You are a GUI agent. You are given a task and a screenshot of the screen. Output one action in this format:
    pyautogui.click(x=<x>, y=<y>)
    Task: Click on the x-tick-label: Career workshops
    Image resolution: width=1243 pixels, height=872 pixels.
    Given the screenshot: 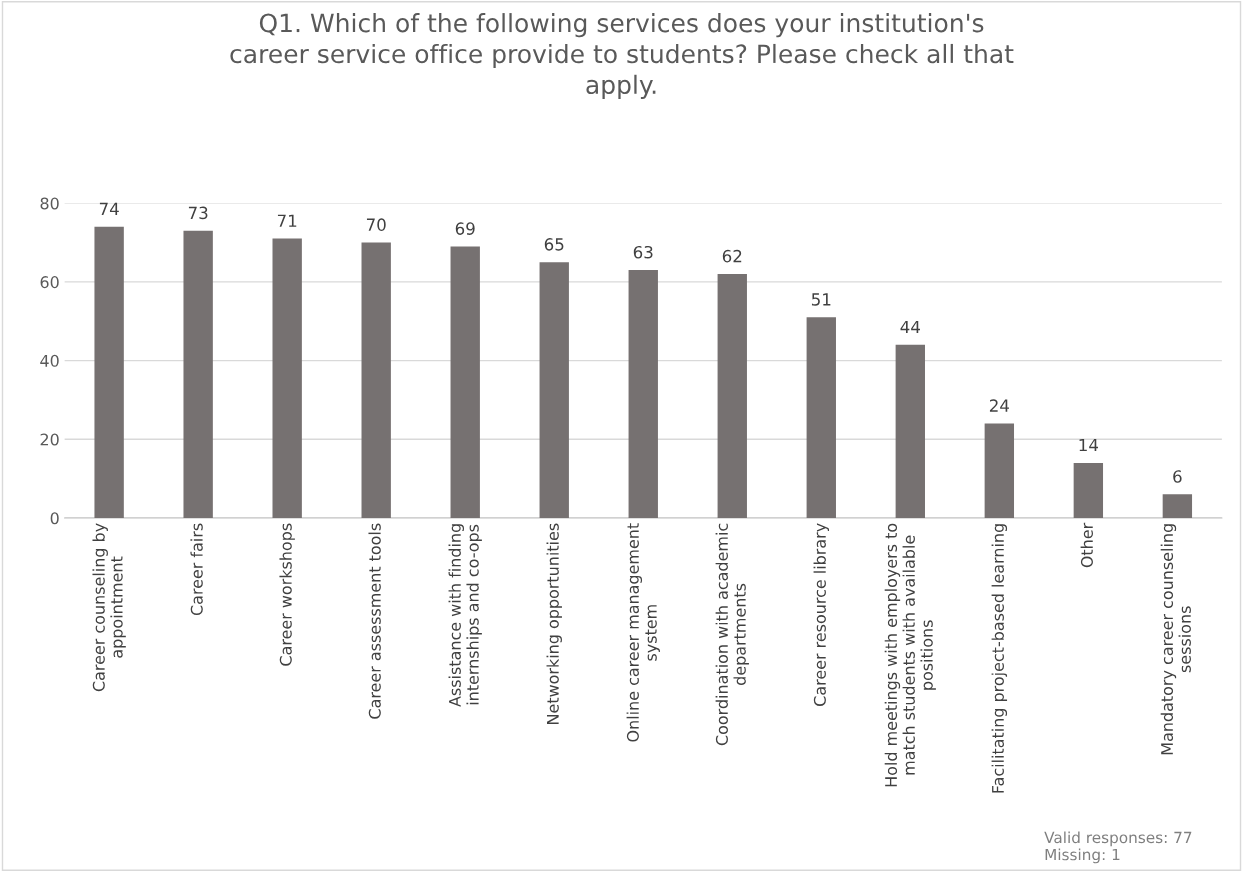 What is the action you would take?
    pyautogui.click(x=287, y=594)
    